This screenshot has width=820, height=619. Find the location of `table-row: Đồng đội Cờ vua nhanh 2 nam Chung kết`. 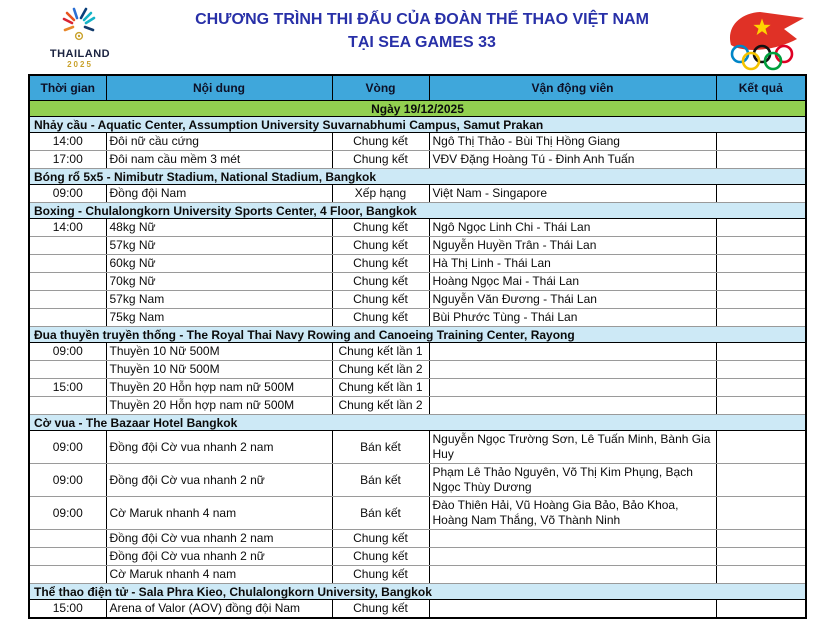

table-row: Đồng đội Cờ vua nhanh 2 nam Chung kết is located at coordinates (417, 538).